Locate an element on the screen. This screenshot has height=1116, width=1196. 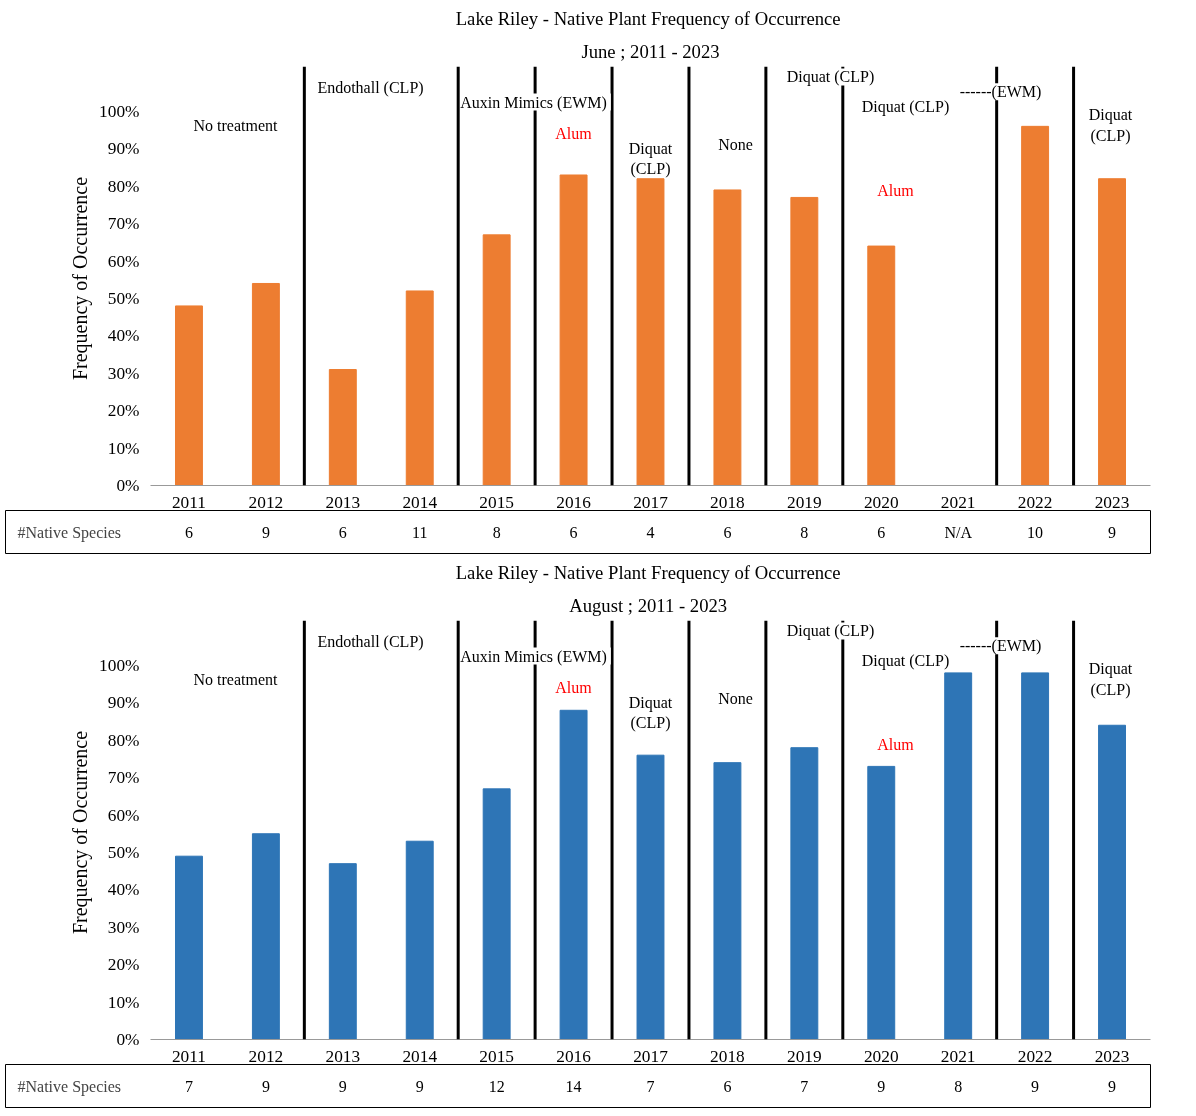
annotation: No treatment is located at coordinates (236, 125).